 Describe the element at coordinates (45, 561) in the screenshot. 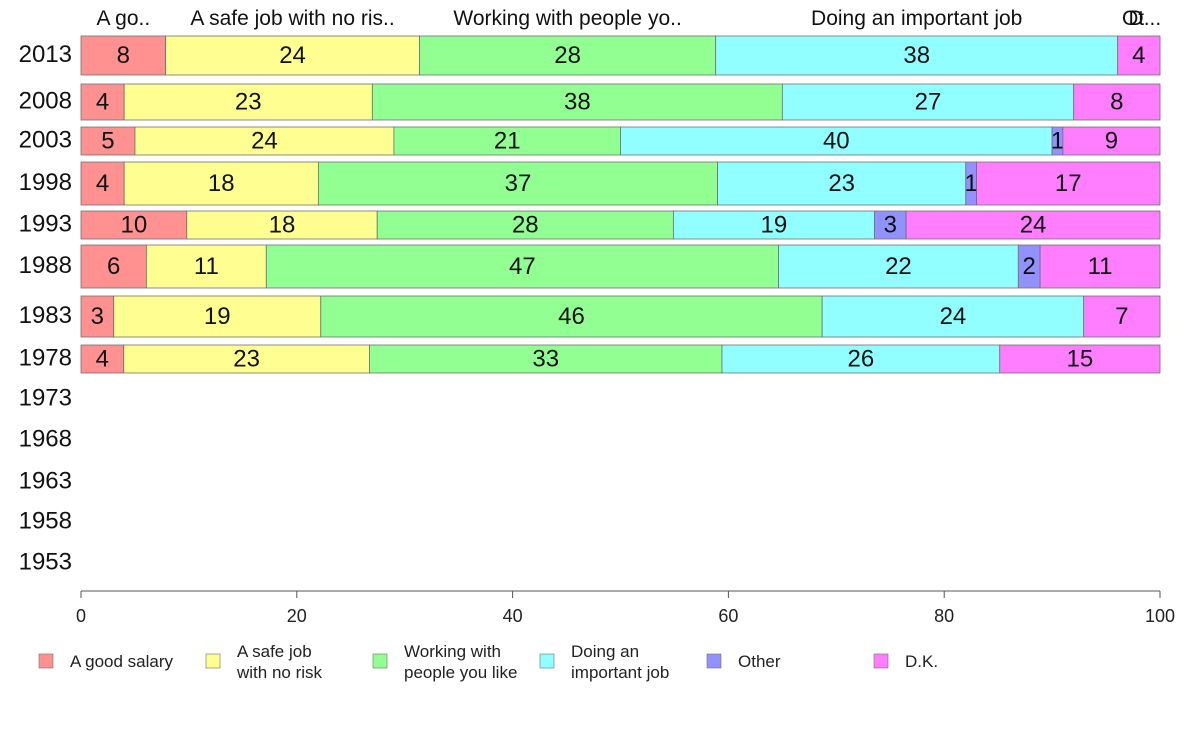

I see `year-label-1953: 1953` at that location.